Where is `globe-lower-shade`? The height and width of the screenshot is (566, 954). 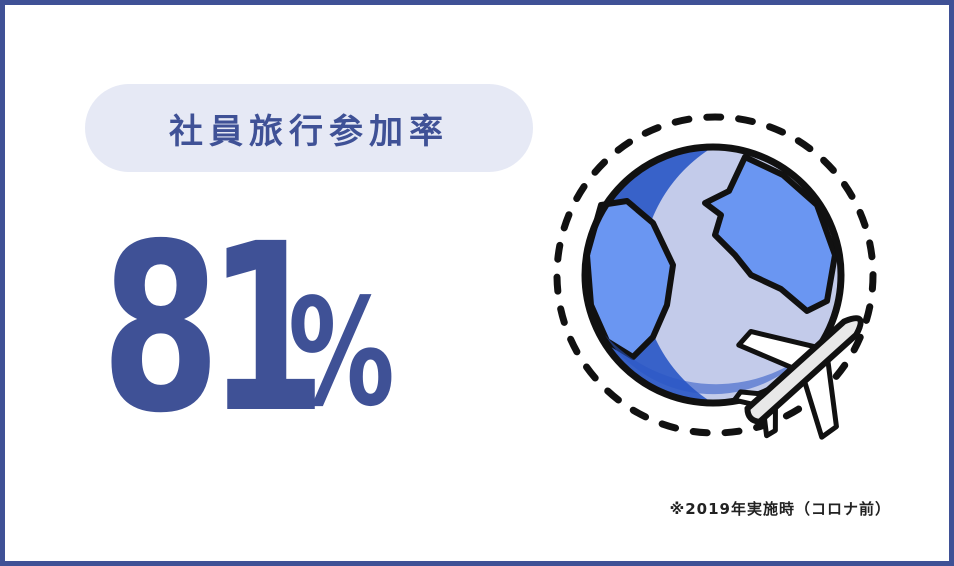 globe-lower-shade is located at coordinates (705, 365).